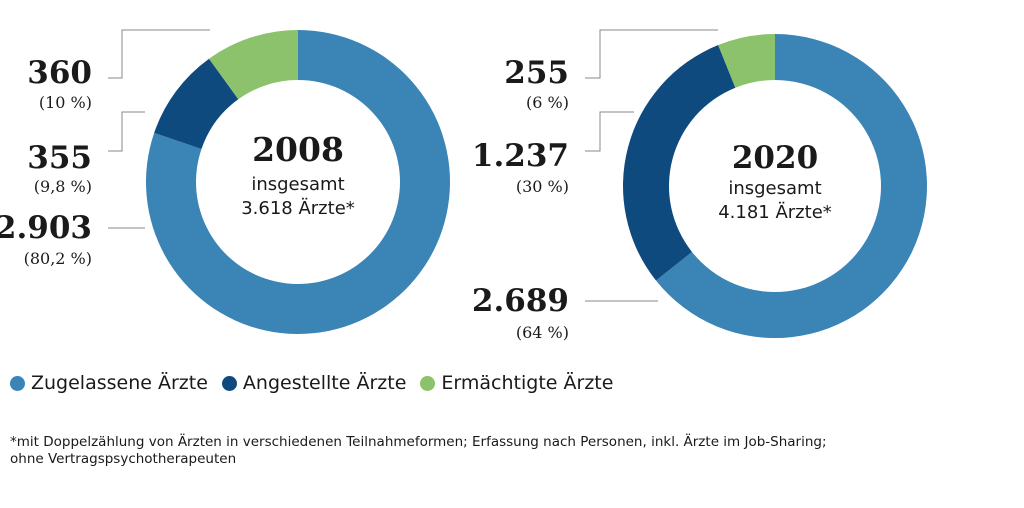 This screenshot has width=1024, height=508. I want to click on leader-line-2020-ermaechtigte, so click(651, 54).